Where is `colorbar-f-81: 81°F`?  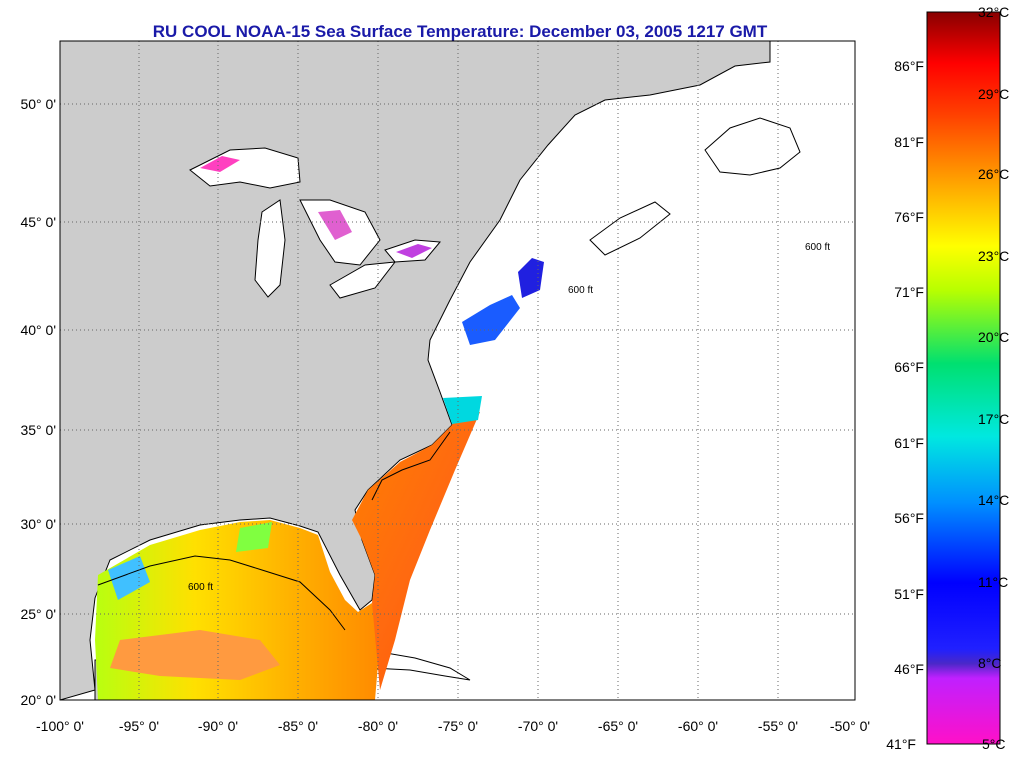
colorbar-f-81: 81°F is located at coordinates (909, 142).